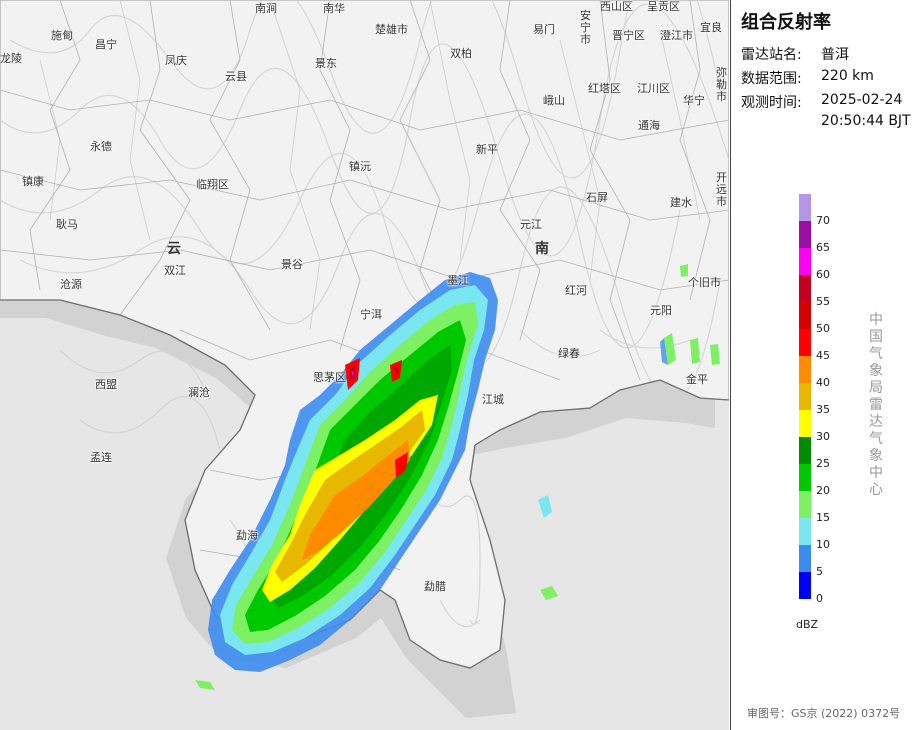  Describe the element at coordinates (823, 328) in the screenshot. I see `legend-label: 50` at that location.